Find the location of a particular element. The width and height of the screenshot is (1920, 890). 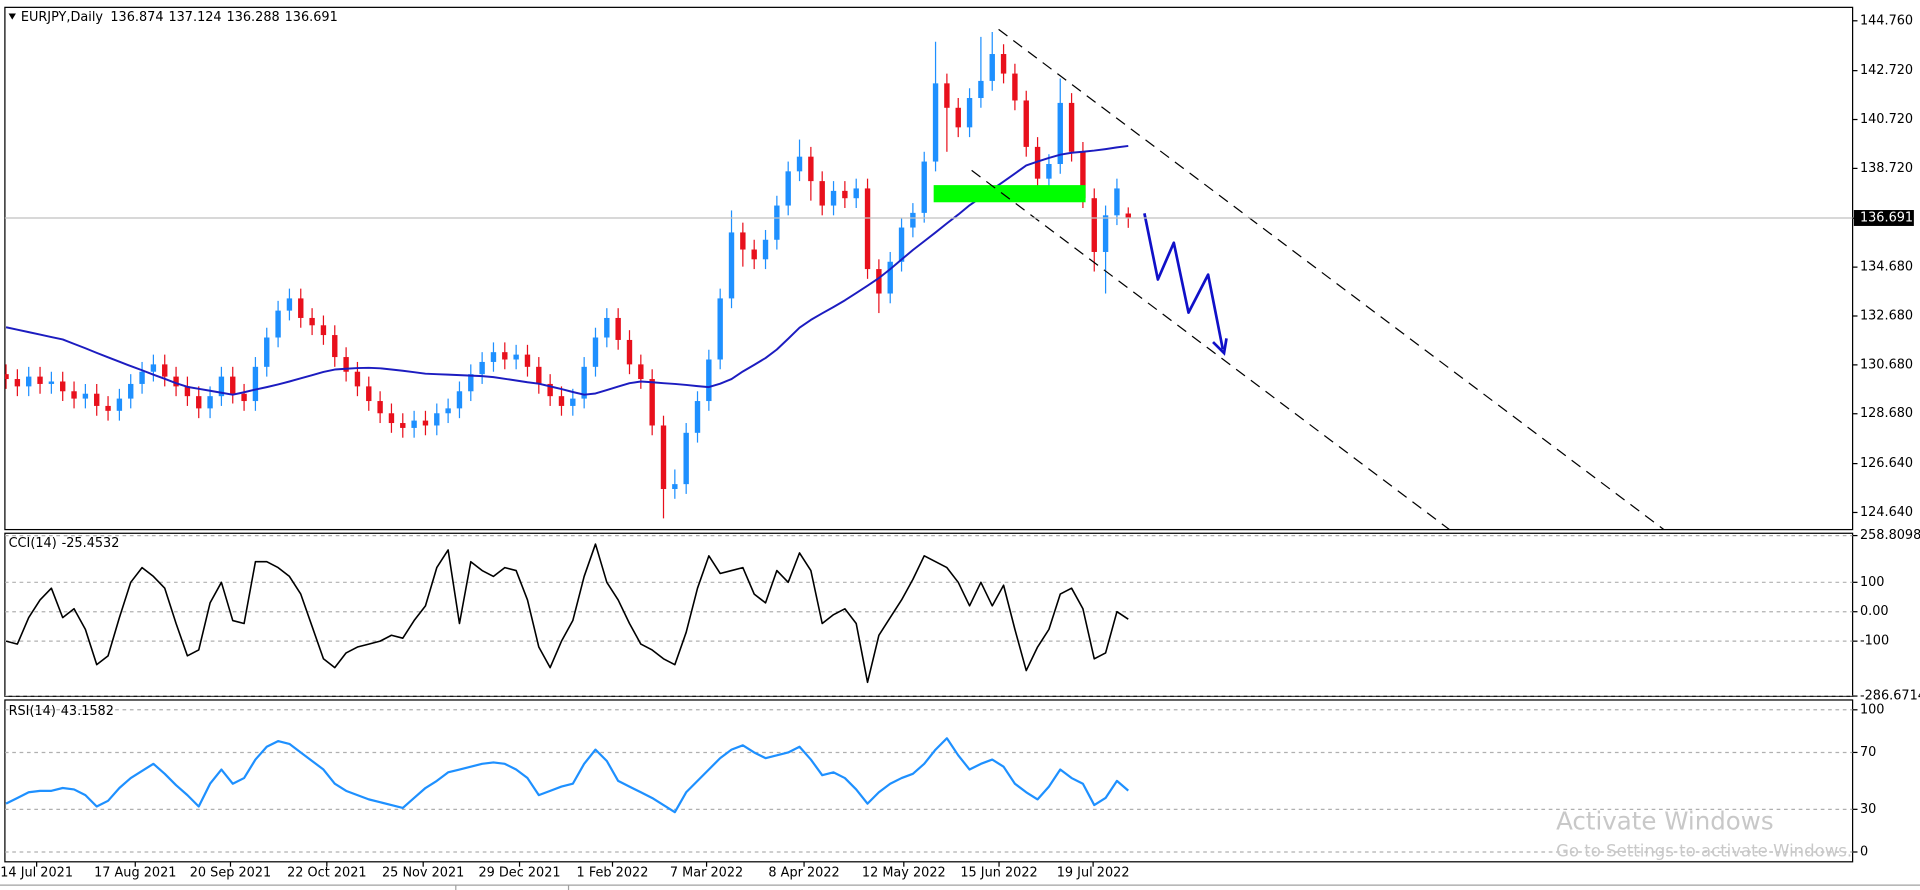

y-tick-label: 138.720 is located at coordinates (1886, 168).